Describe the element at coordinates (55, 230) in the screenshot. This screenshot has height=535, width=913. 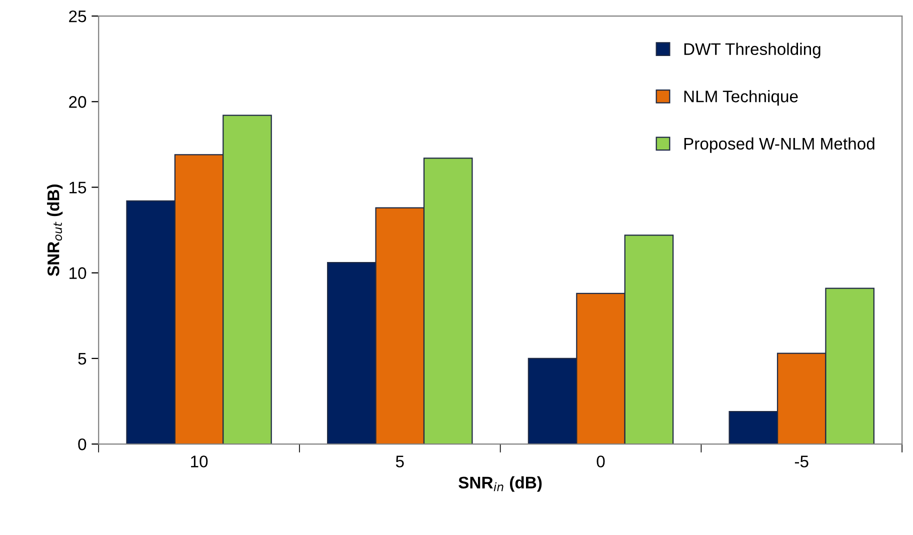
I see `y-axis-title: SNR$_{out}$ (dB)` at that location.